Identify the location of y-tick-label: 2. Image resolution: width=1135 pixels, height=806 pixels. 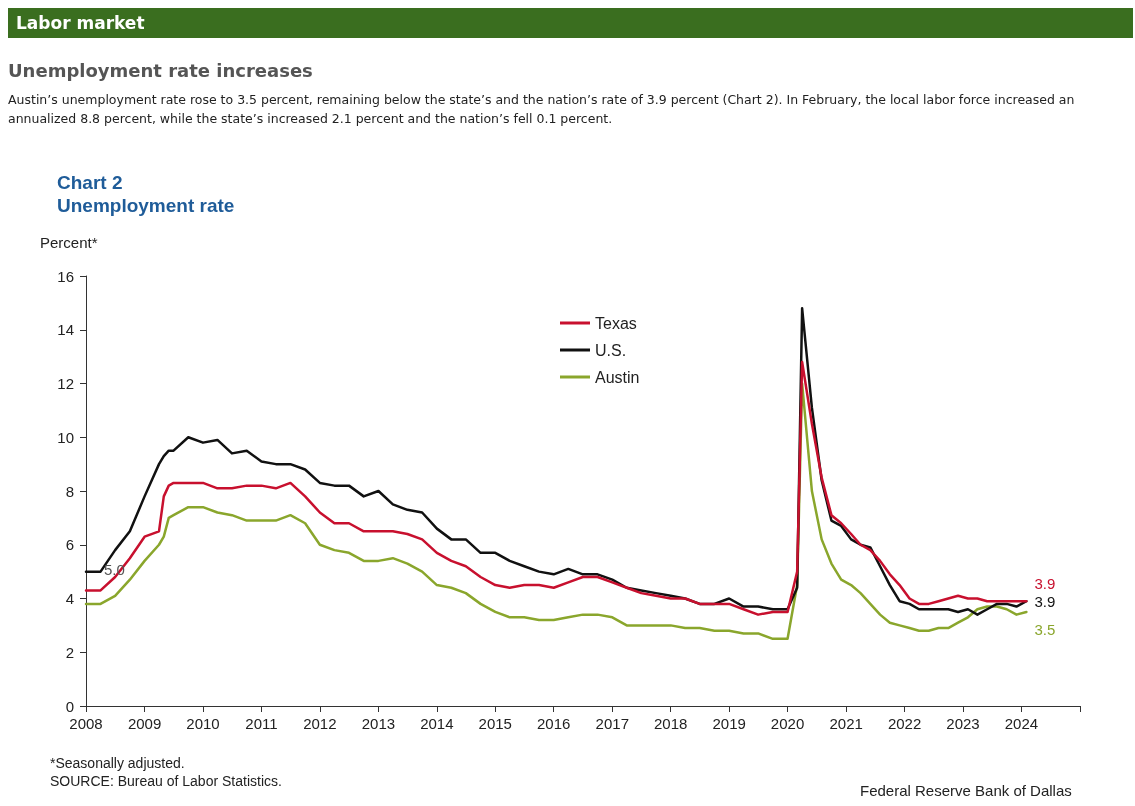
(69, 652).